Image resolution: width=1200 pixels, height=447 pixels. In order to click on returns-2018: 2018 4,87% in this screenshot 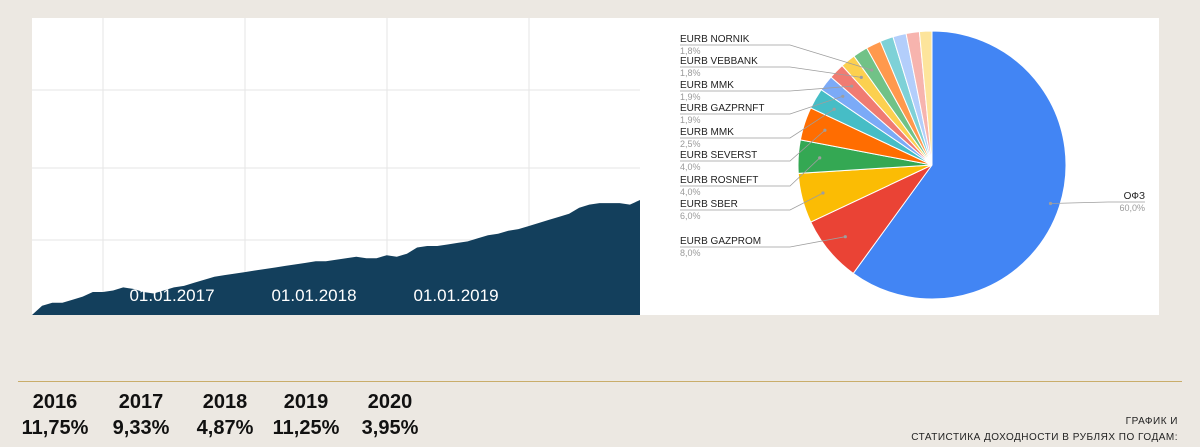, I will do `click(225, 416)`.